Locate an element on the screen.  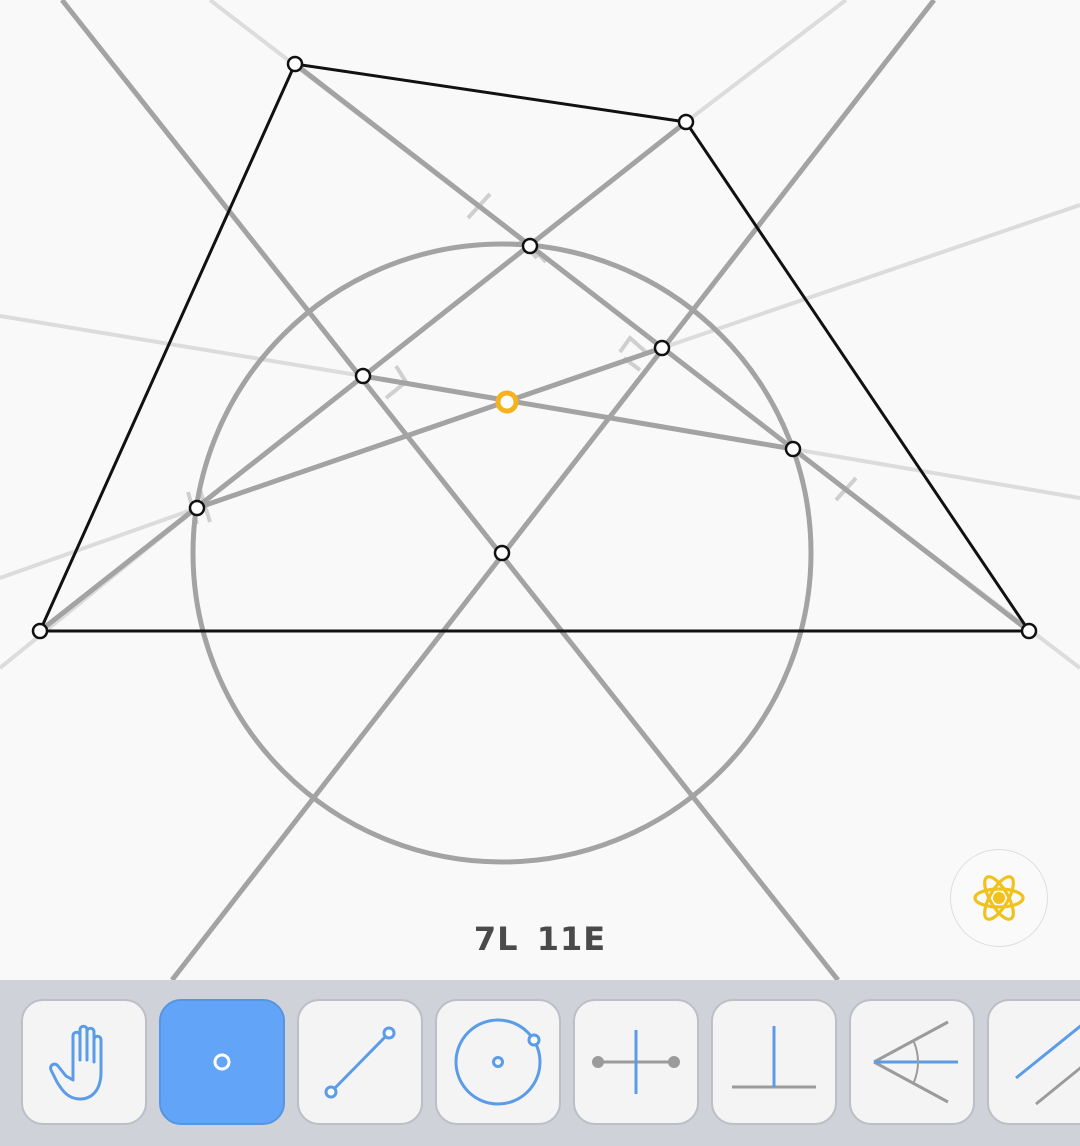
tool-perpendicular is located at coordinates (774, 1062).